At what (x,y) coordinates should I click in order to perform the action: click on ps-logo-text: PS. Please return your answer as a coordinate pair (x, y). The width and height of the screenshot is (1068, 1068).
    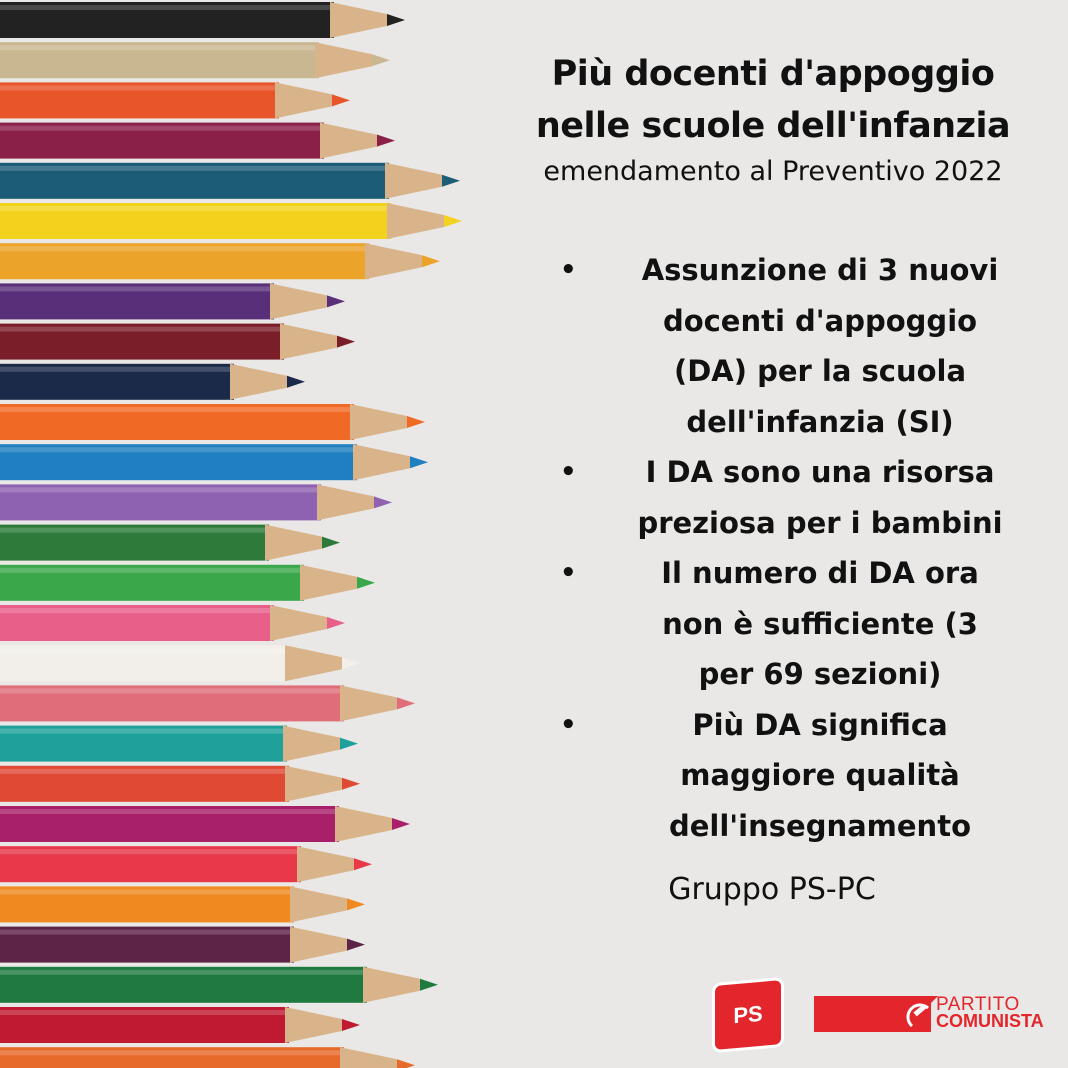
    Looking at the image, I should click on (748, 1014).